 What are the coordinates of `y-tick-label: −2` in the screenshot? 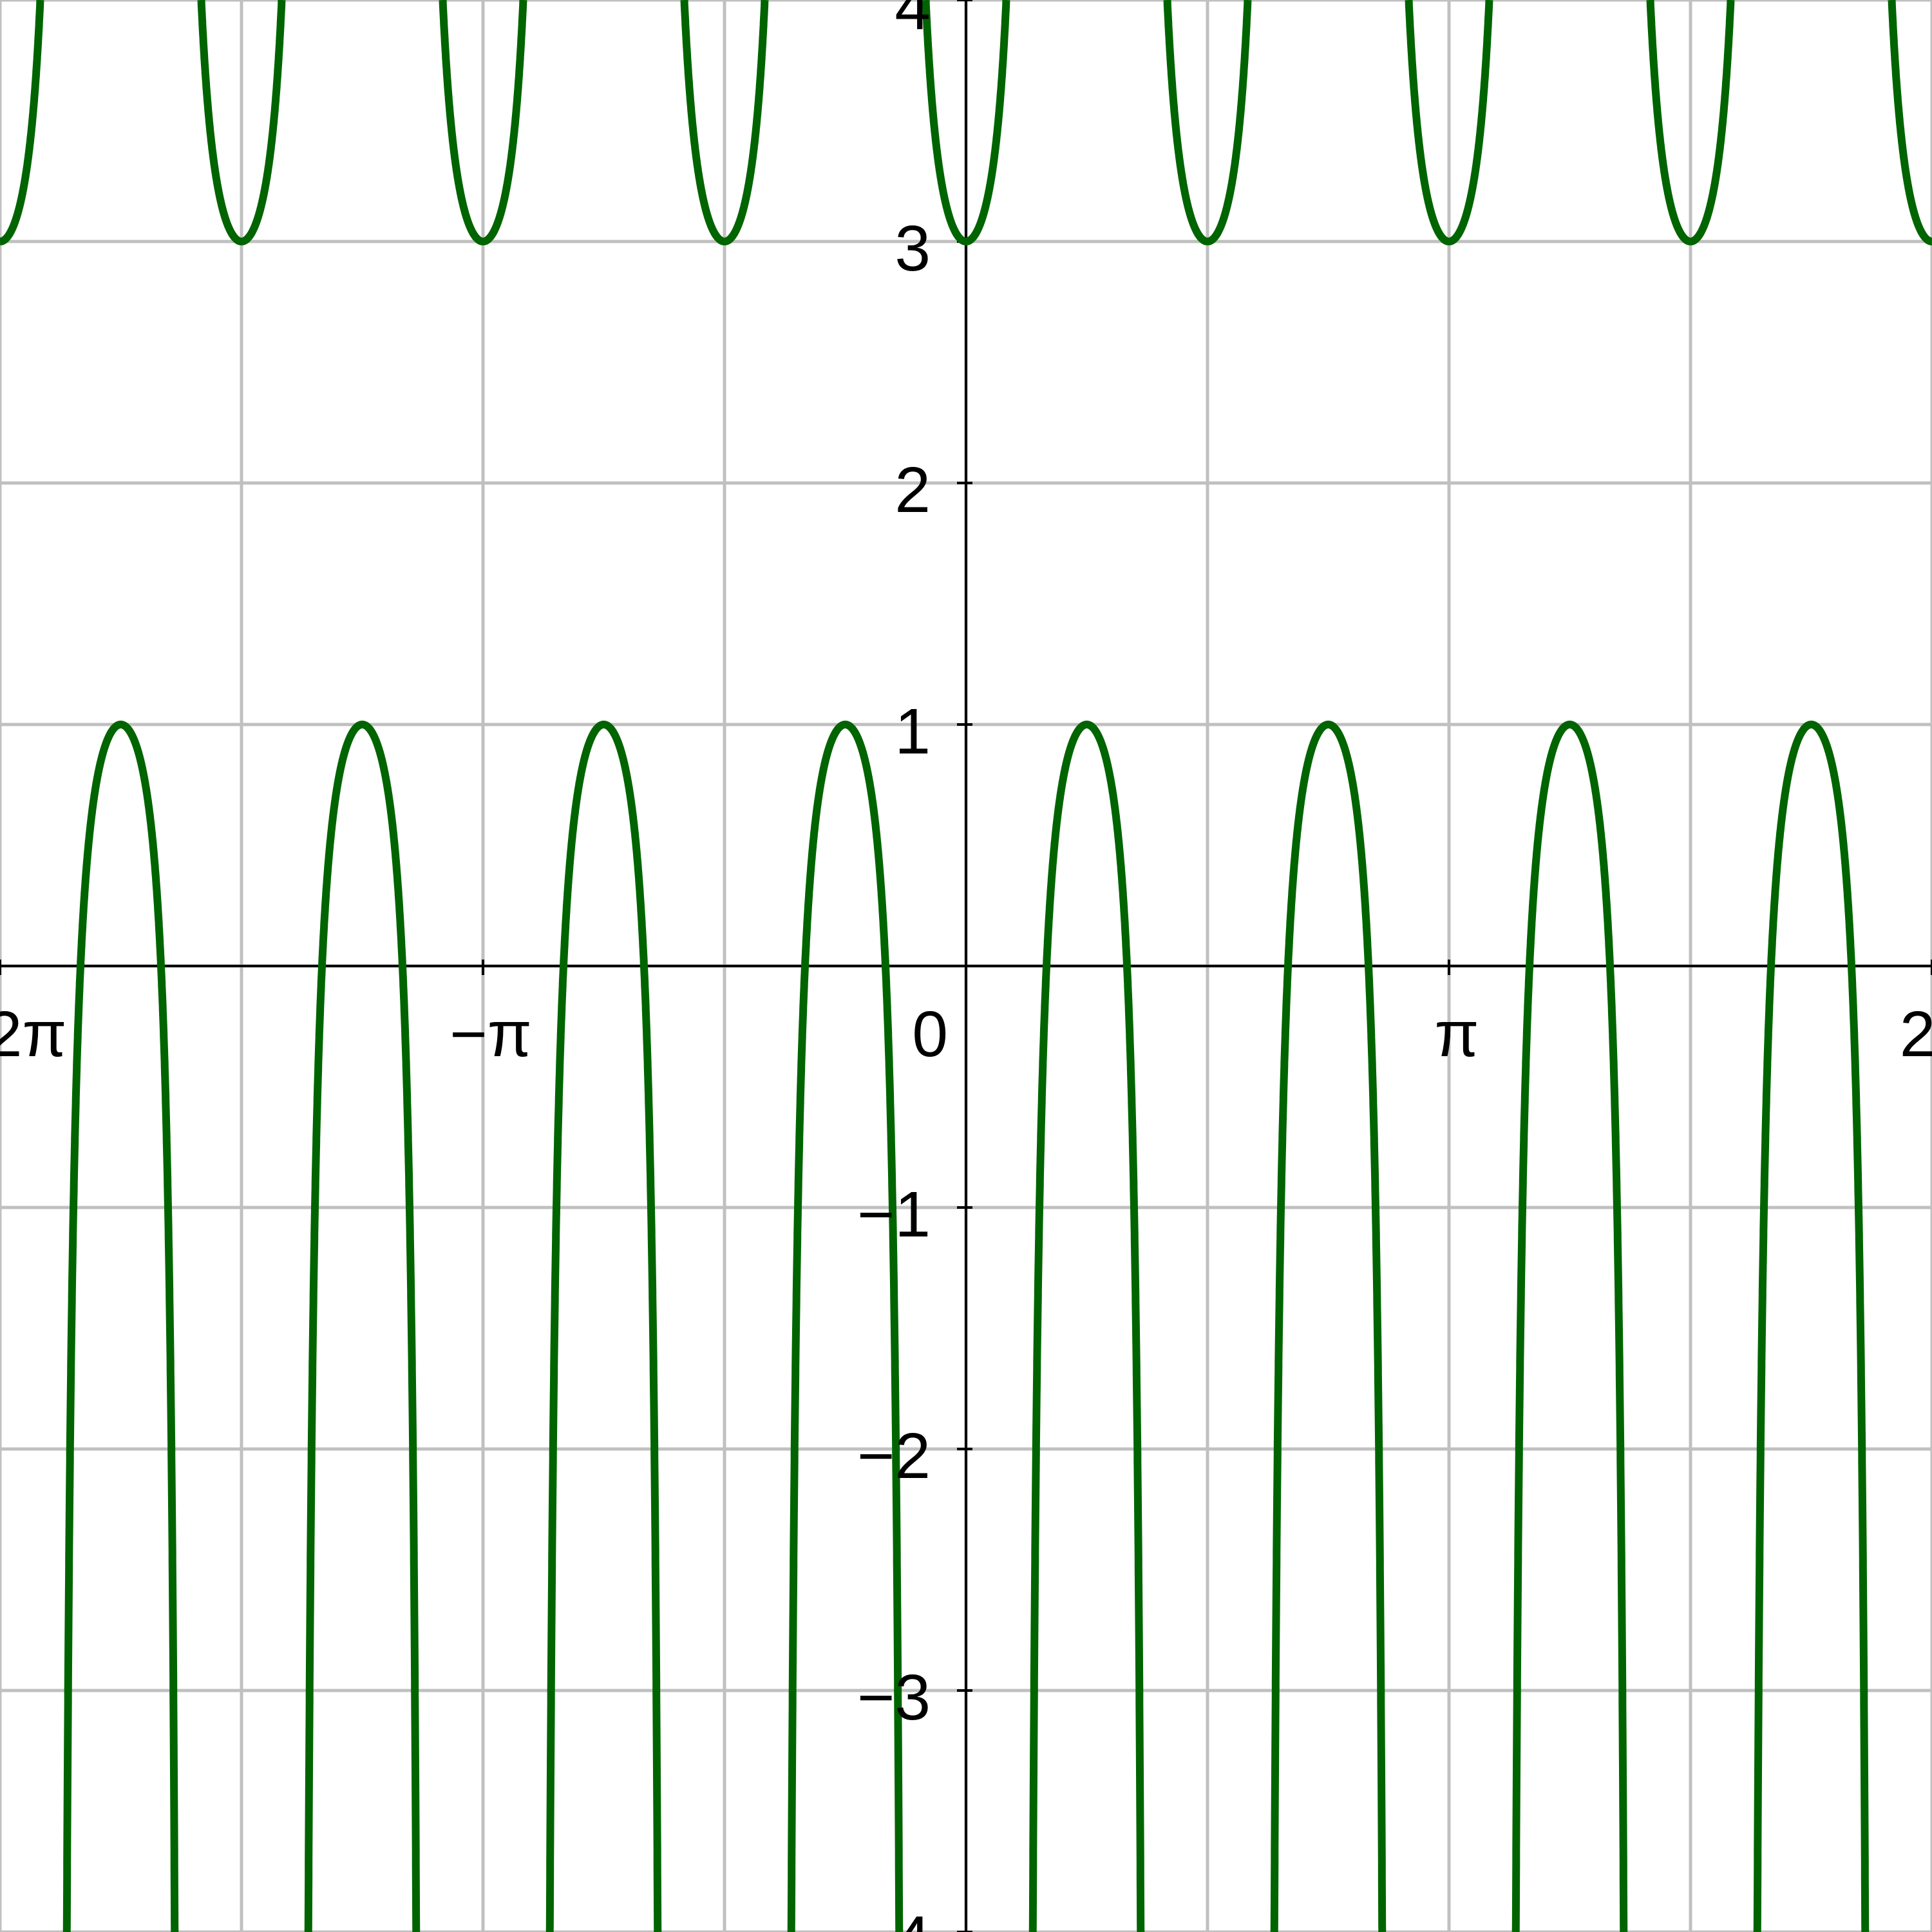 It's located at (894, 1456).